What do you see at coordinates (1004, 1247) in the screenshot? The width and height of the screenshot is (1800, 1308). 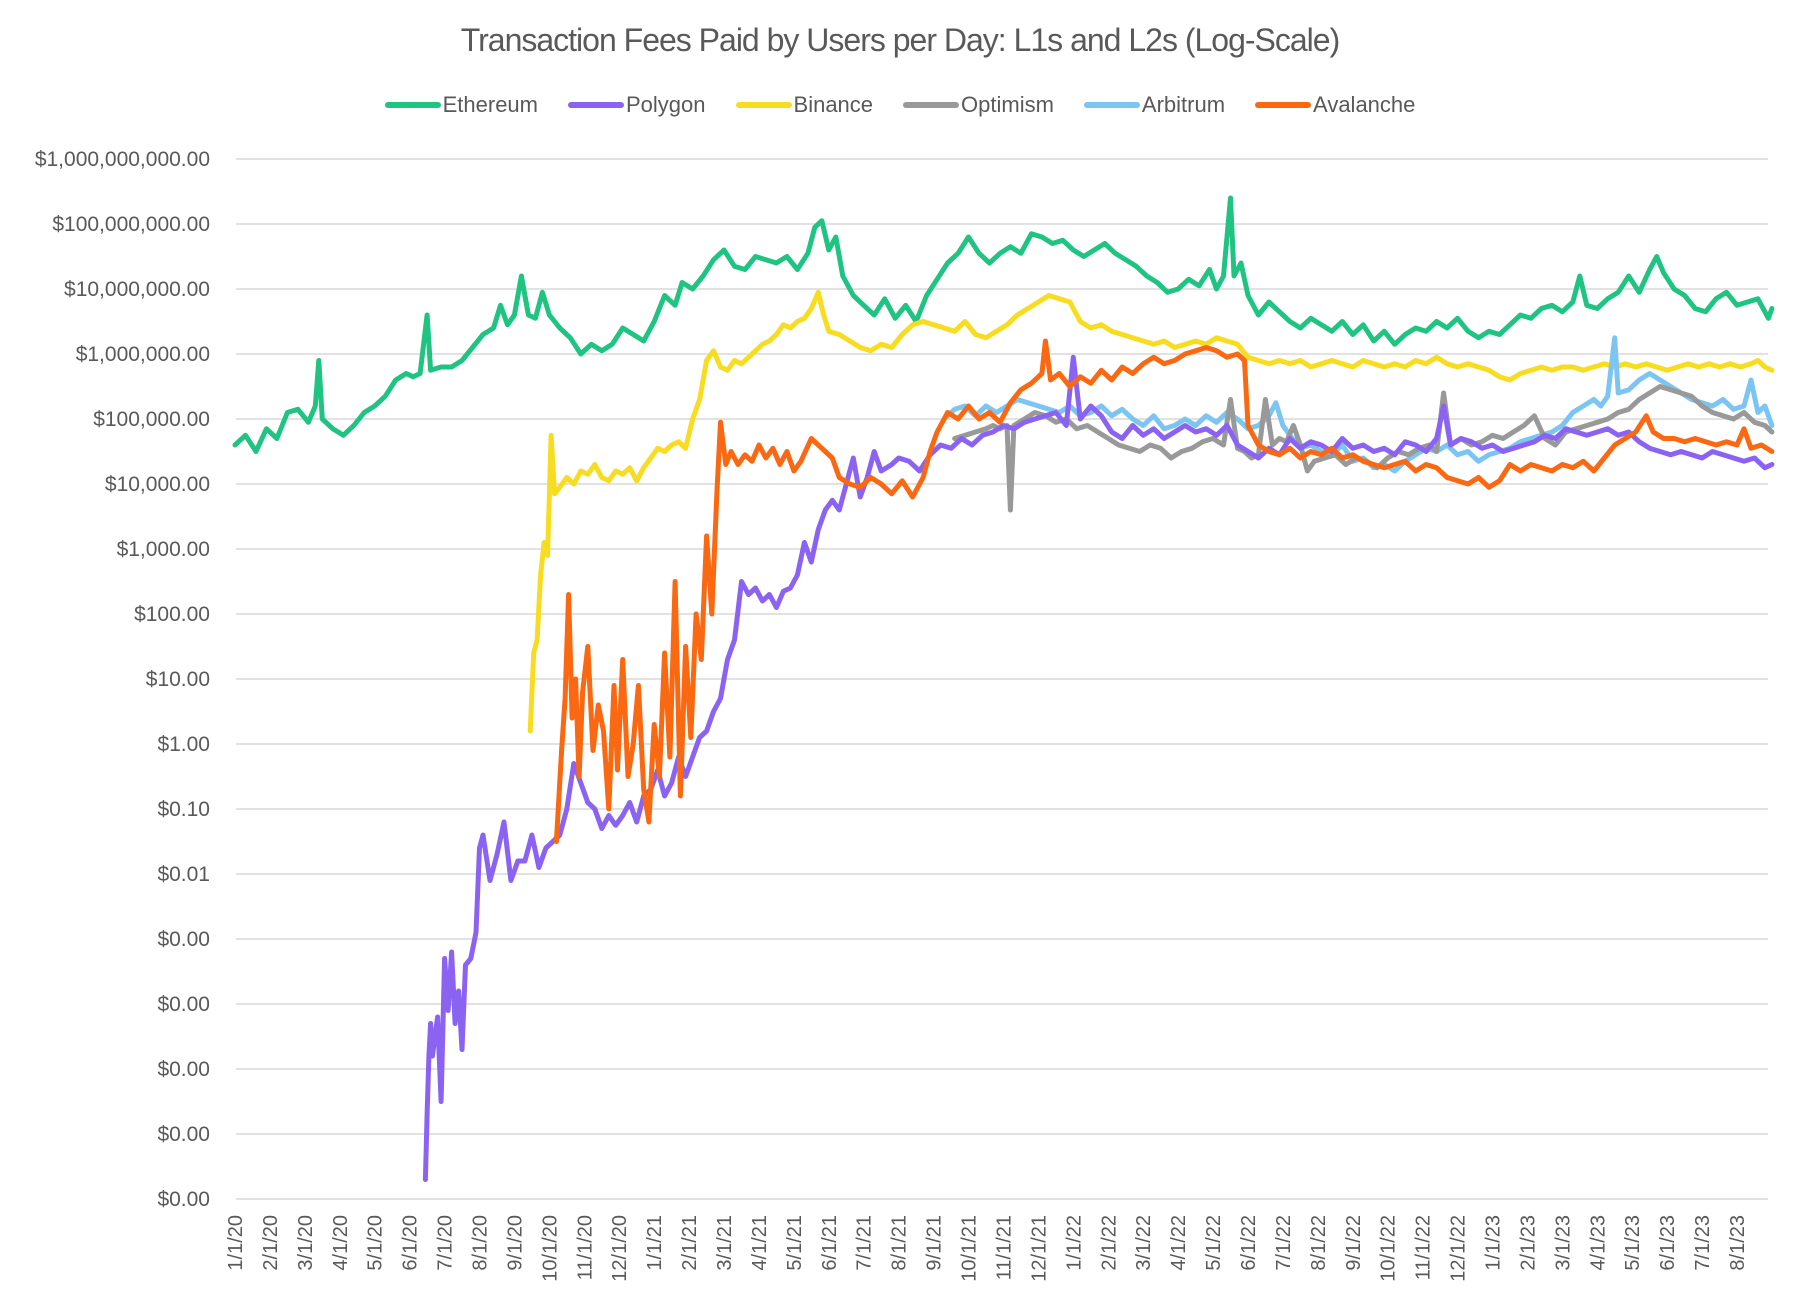 I see `x-tick-label: 11/1/21` at bounding box center [1004, 1247].